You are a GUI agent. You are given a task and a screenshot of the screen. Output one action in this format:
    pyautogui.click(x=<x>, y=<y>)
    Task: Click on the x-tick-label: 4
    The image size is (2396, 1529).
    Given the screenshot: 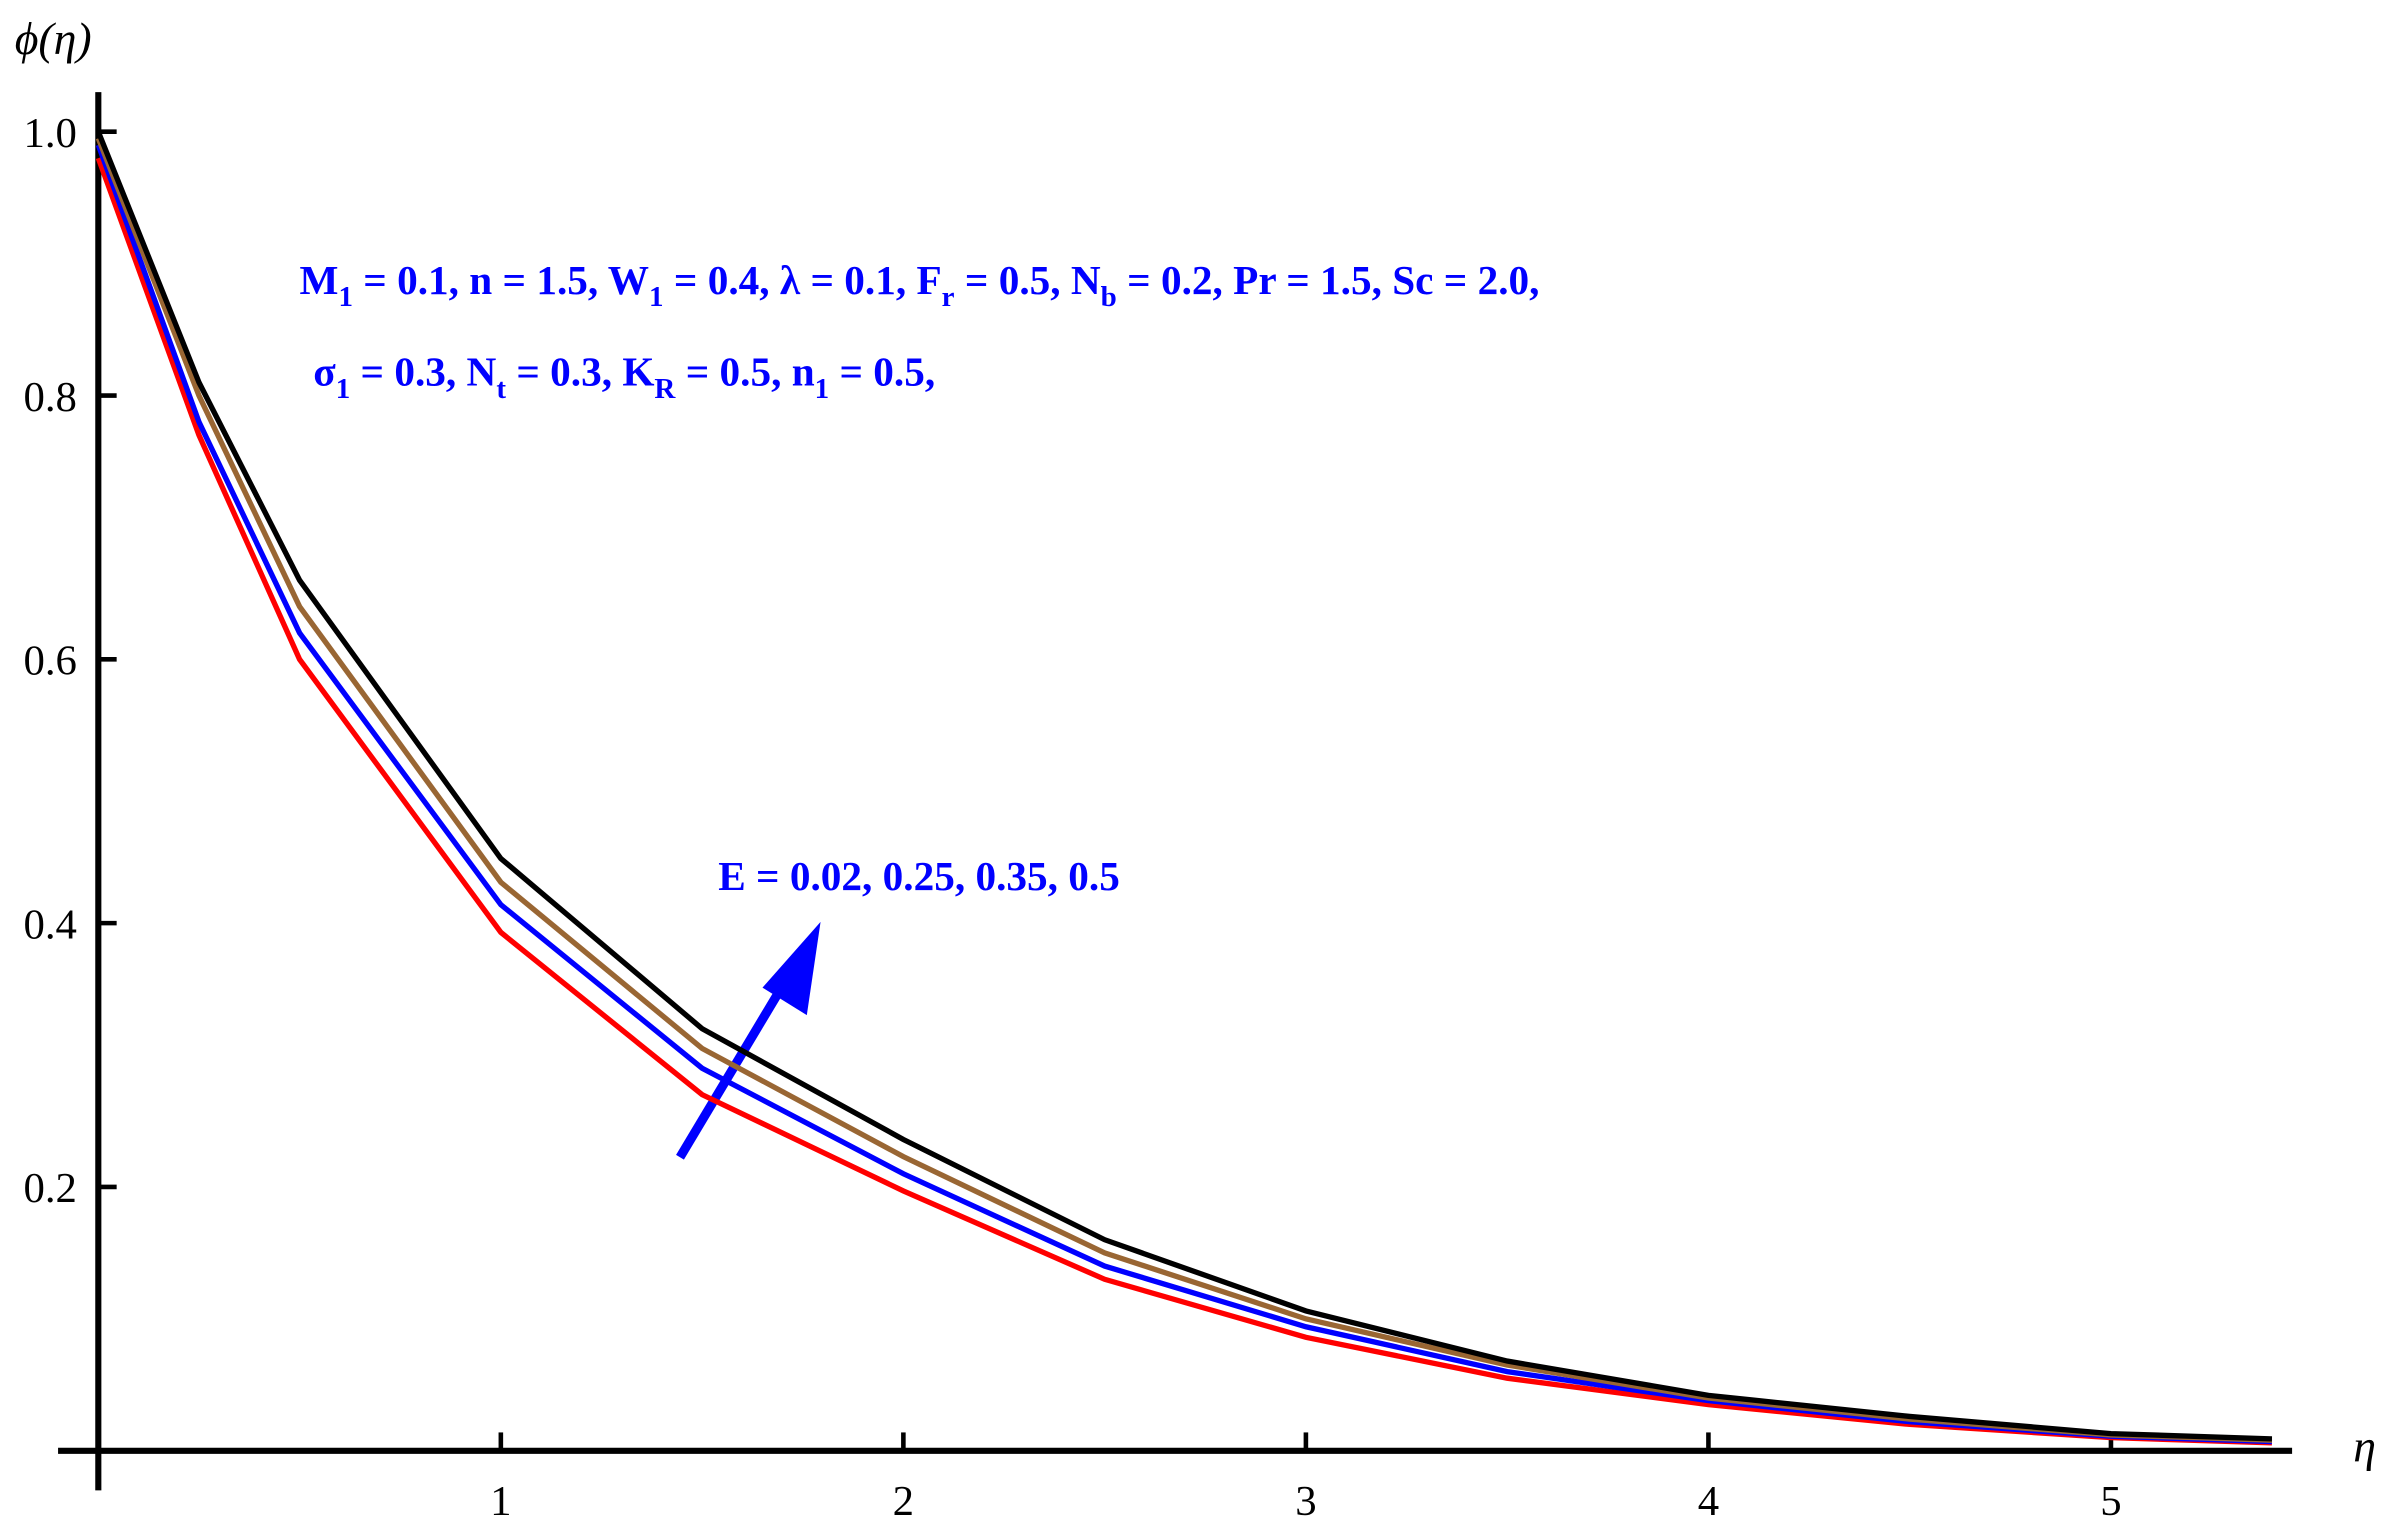 What is the action you would take?
    pyautogui.click(x=1708, y=1501)
    